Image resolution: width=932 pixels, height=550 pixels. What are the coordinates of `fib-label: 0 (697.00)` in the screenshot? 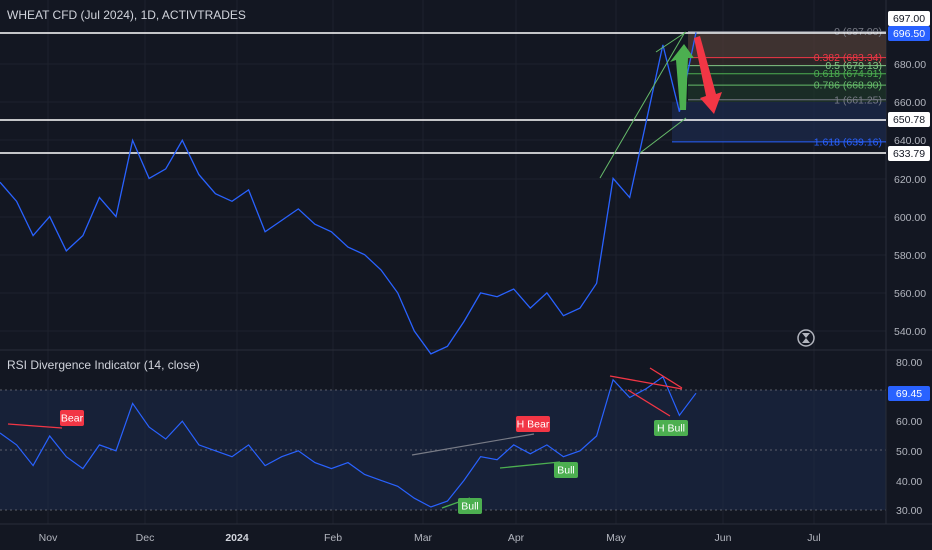 It's located at (858, 32).